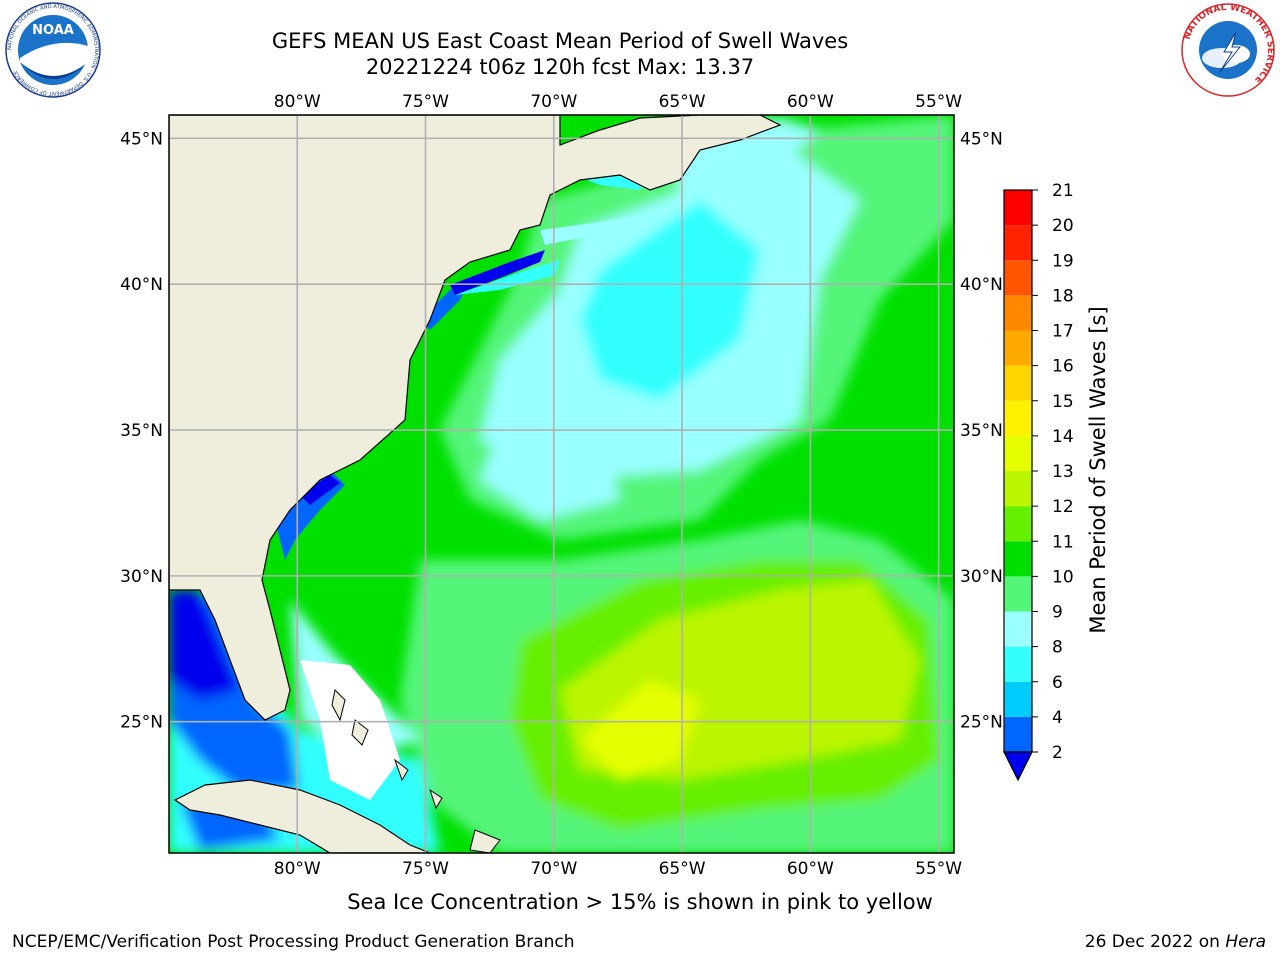 This screenshot has height=960, width=1280. I want to click on colorbar-tick-label: 17, so click(1063, 332).